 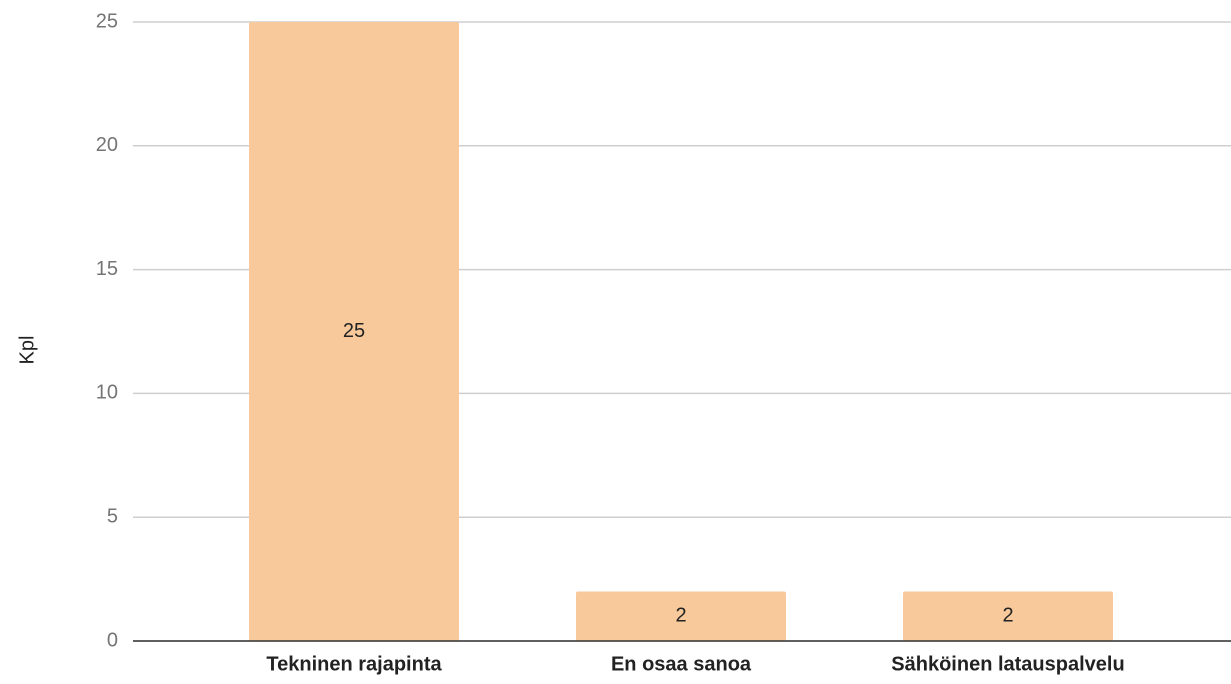 What do you see at coordinates (1007, 664) in the screenshot?
I see `x-tick-label: Sähköinen latauspalvelu` at bounding box center [1007, 664].